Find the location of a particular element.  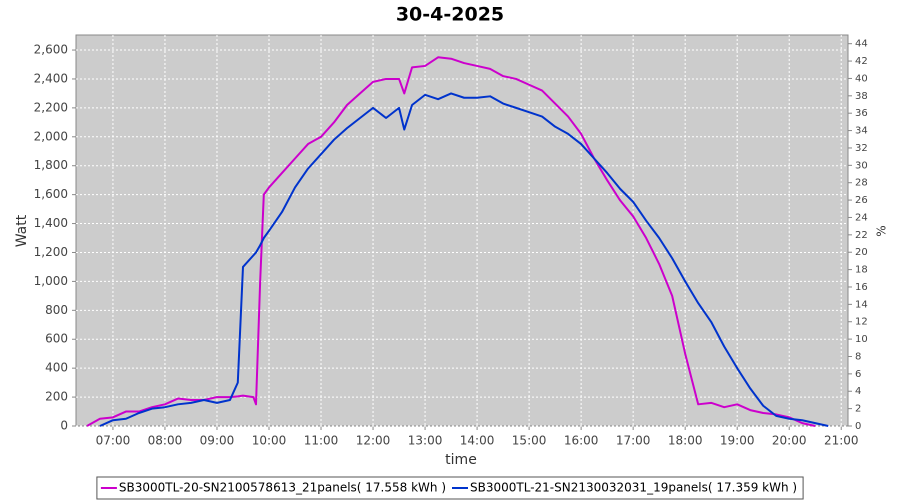

y-tick-label: 1,000 is located at coordinates (51, 281).